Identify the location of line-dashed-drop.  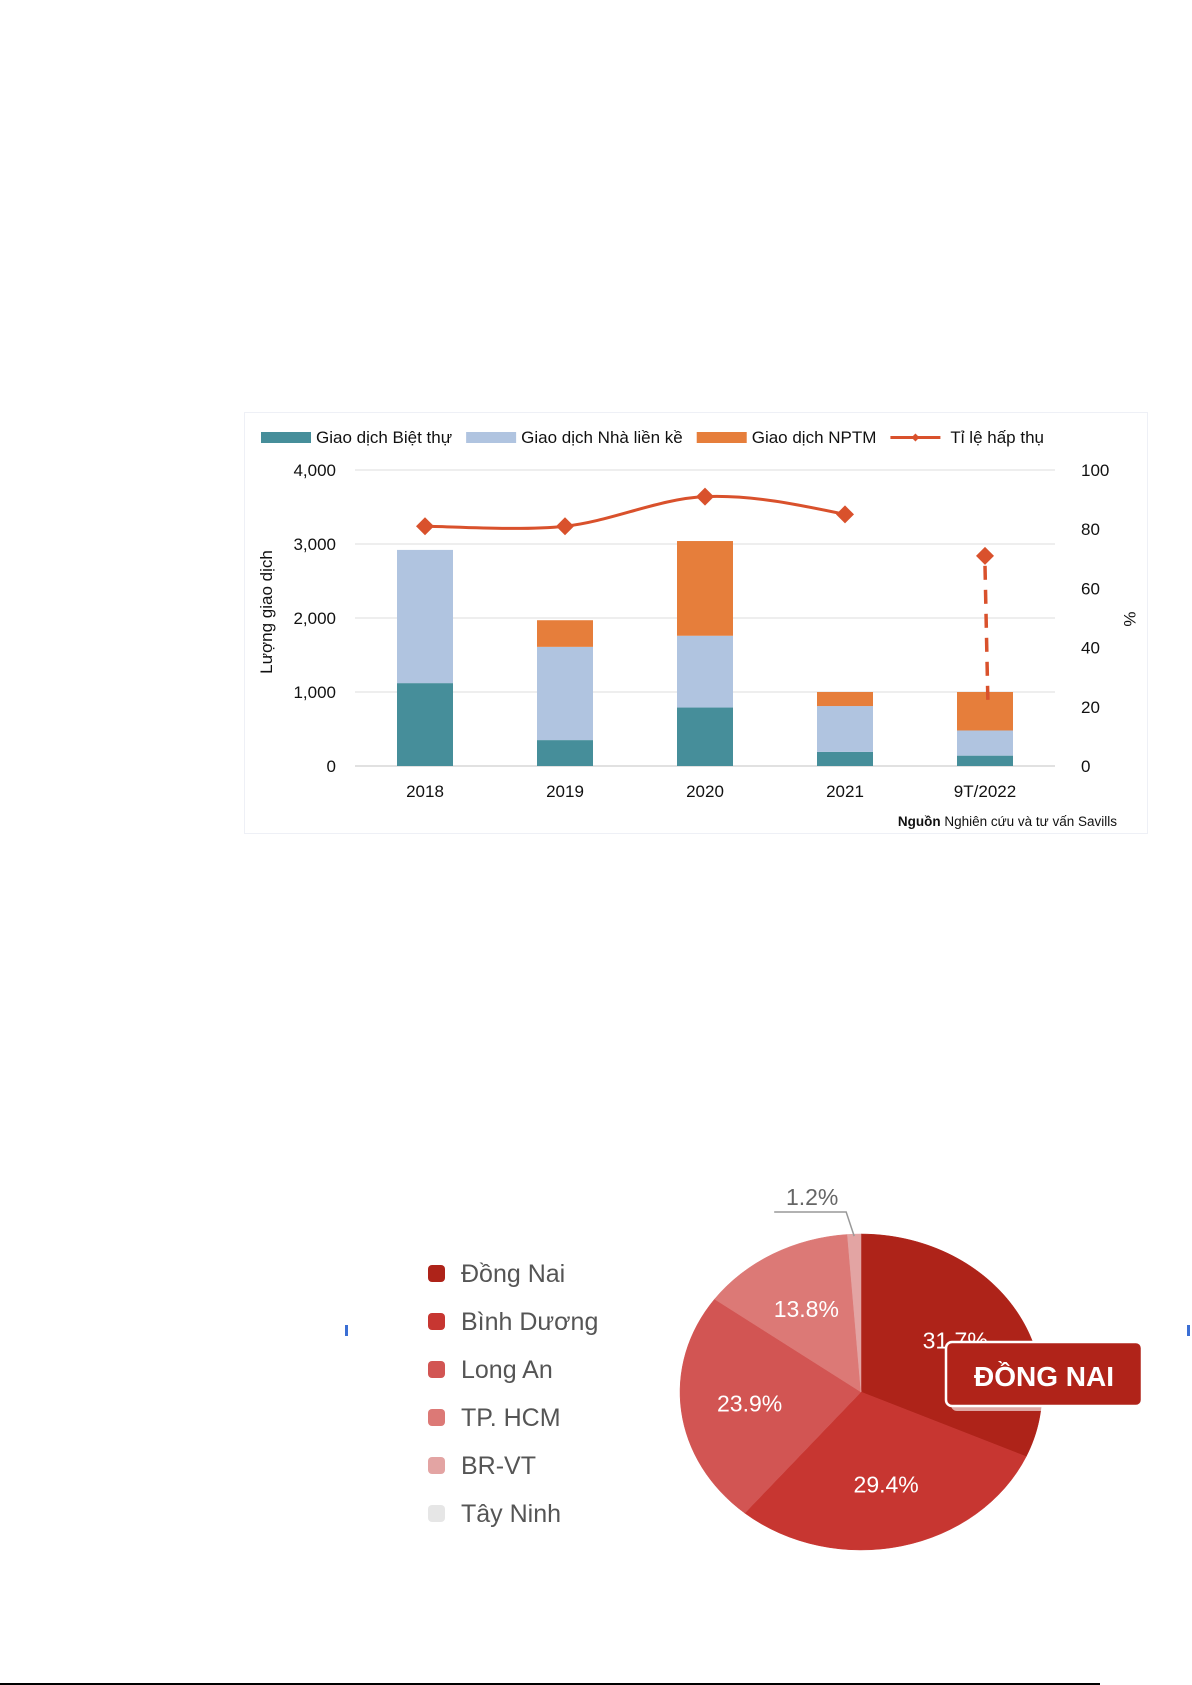
(986, 636).